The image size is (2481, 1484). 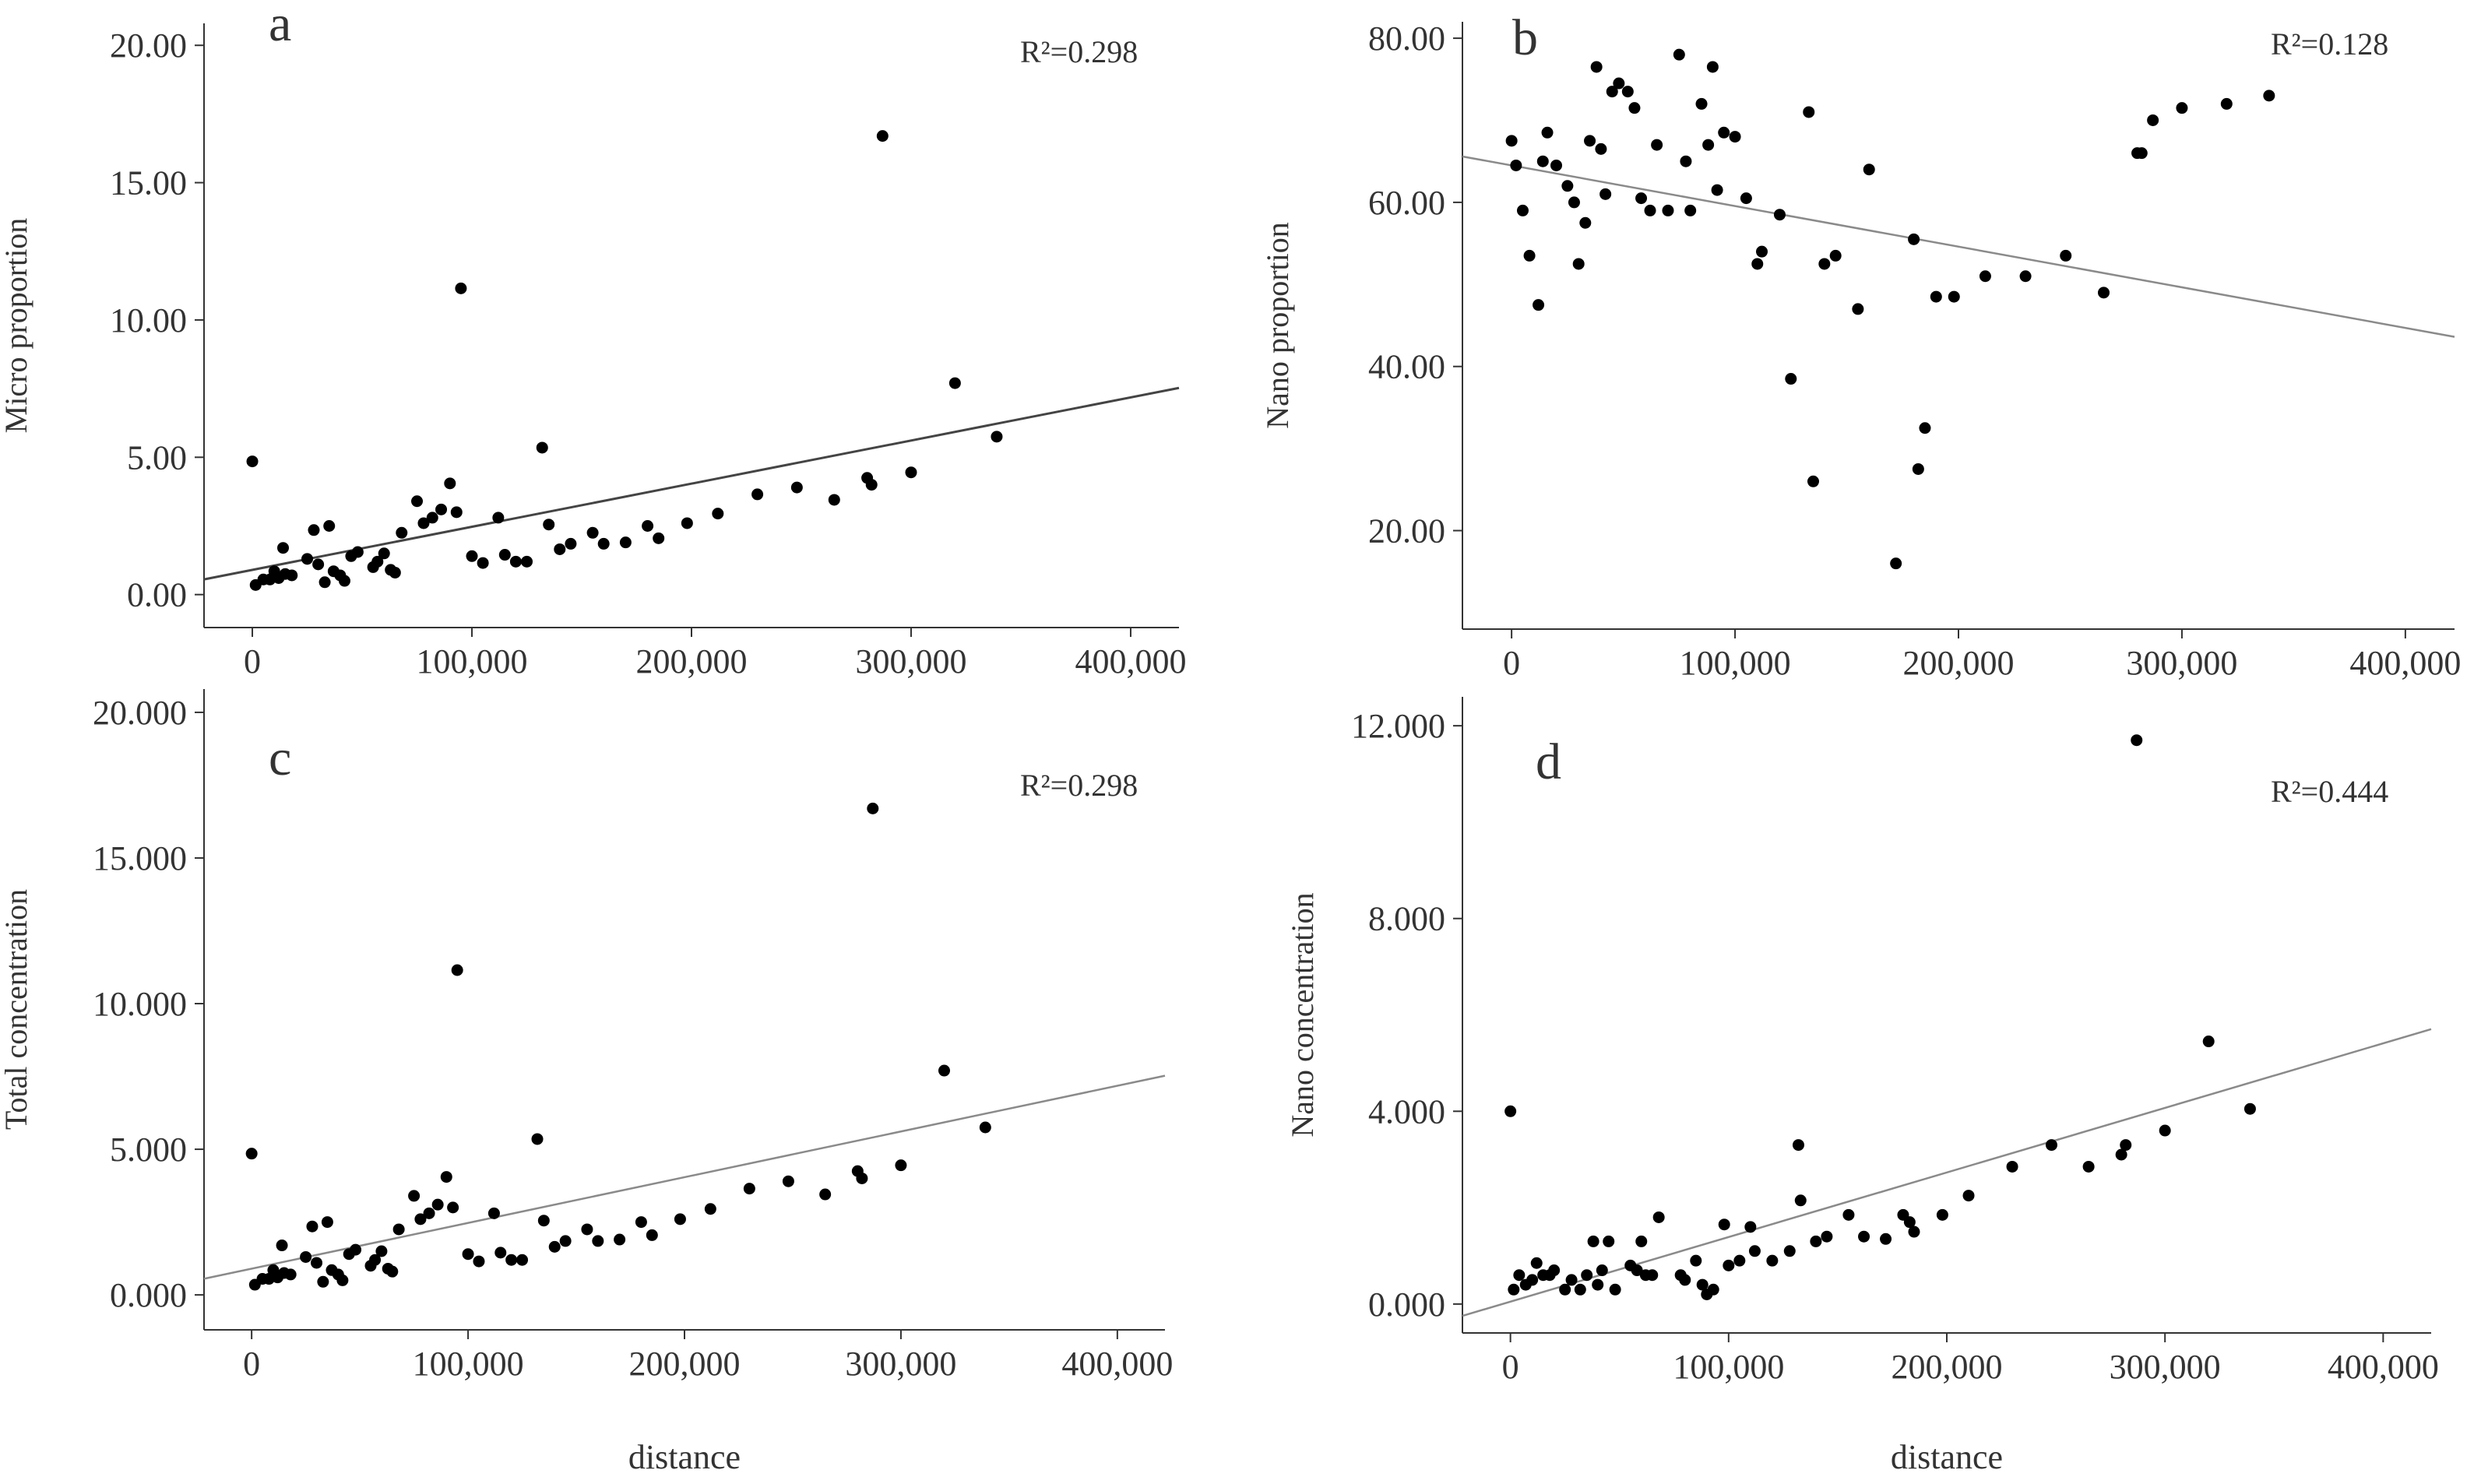 What do you see at coordinates (1959, 663) in the screenshot?
I see `x-tick-label: 200,000` at bounding box center [1959, 663].